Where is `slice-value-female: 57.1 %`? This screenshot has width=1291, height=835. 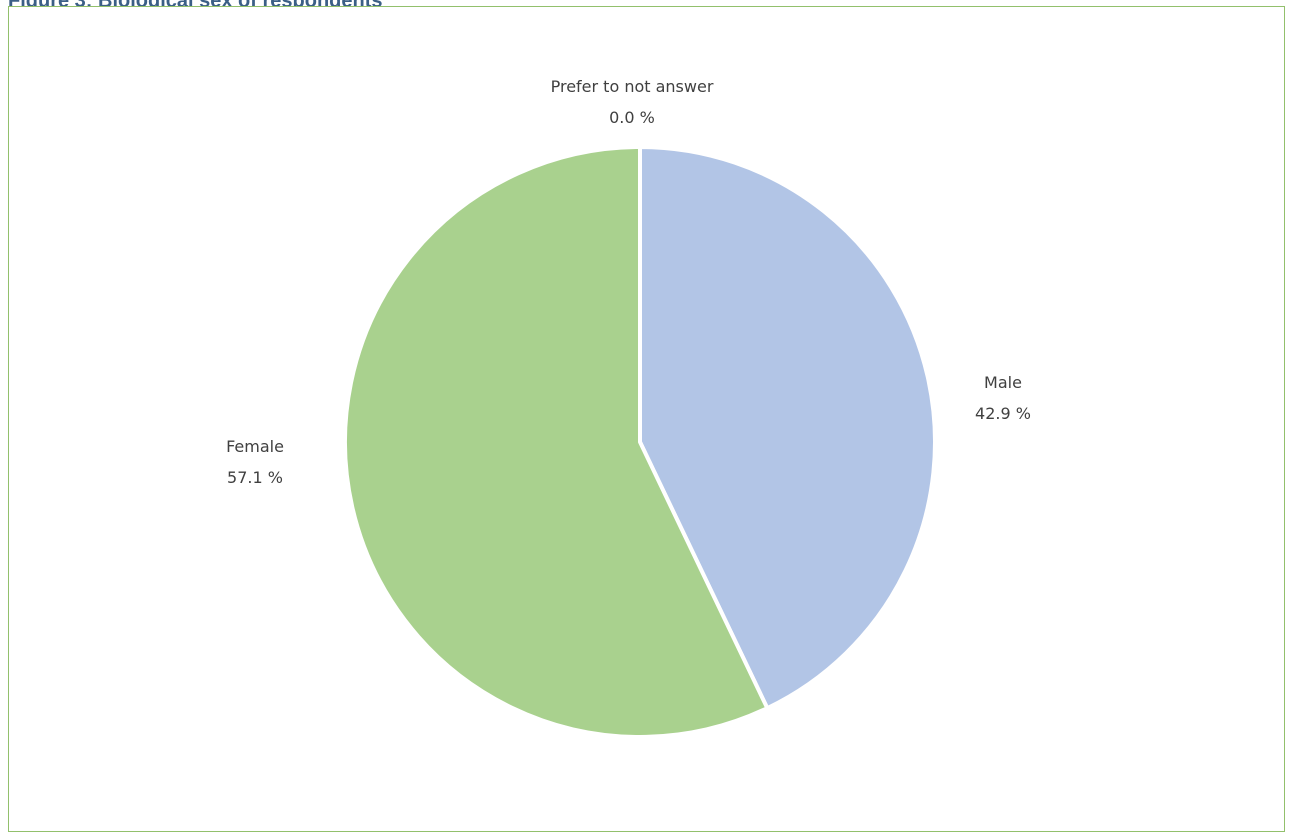
slice-value-female: 57.1 % is located at coordinates (255, 477).